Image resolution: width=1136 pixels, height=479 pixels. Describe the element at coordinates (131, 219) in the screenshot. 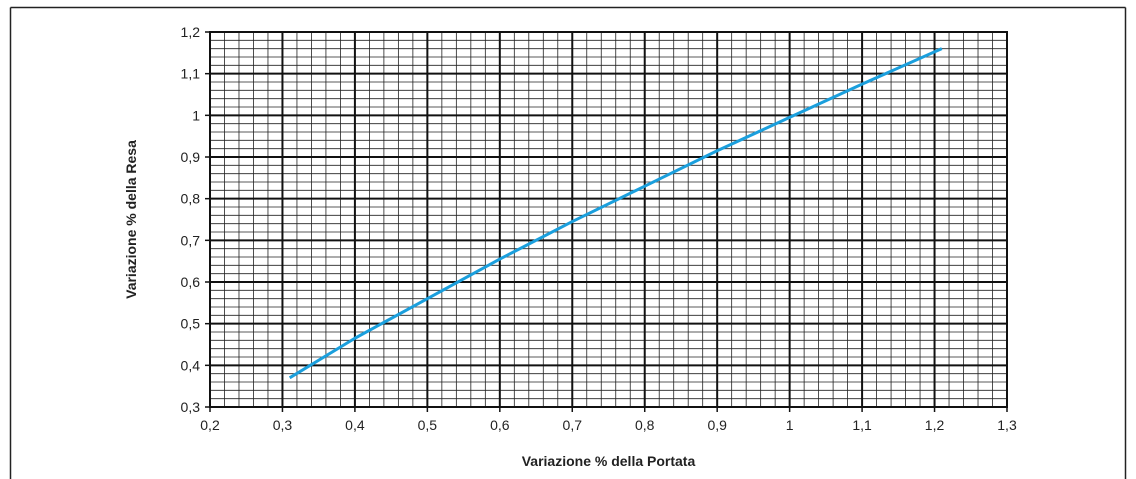

I see `y-axis-title: Variazione % della Resa` at that location.